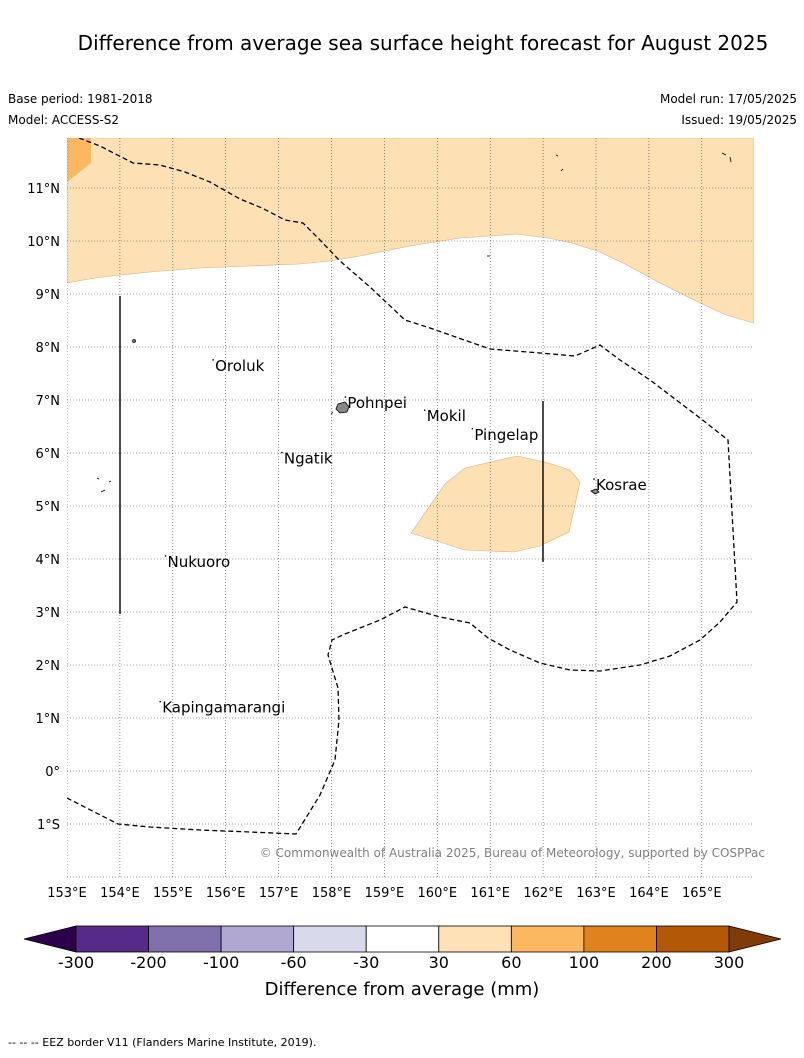  What do you see at coordinates (173, 893) in the screenshot?
I see `longitude-tick-label: 155°E` at bounding box center [173, 893].